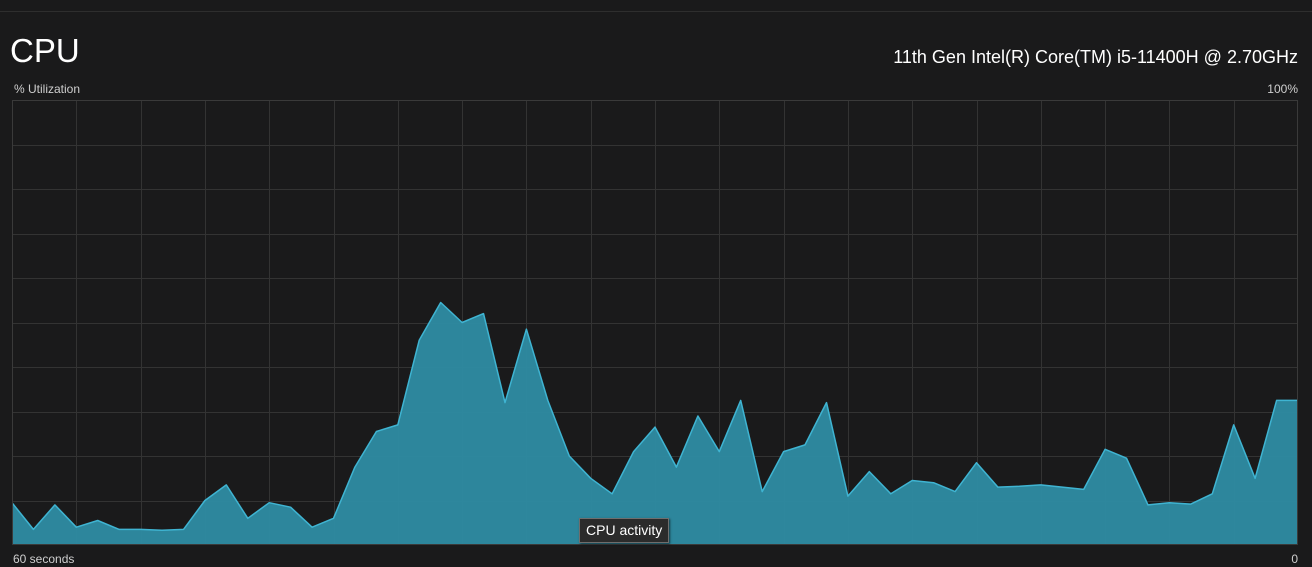  What do you see at coordinates (47, 89) in the screenshot?
I see `y-axis-label: % Utilization` at bounding box center [47, 89].